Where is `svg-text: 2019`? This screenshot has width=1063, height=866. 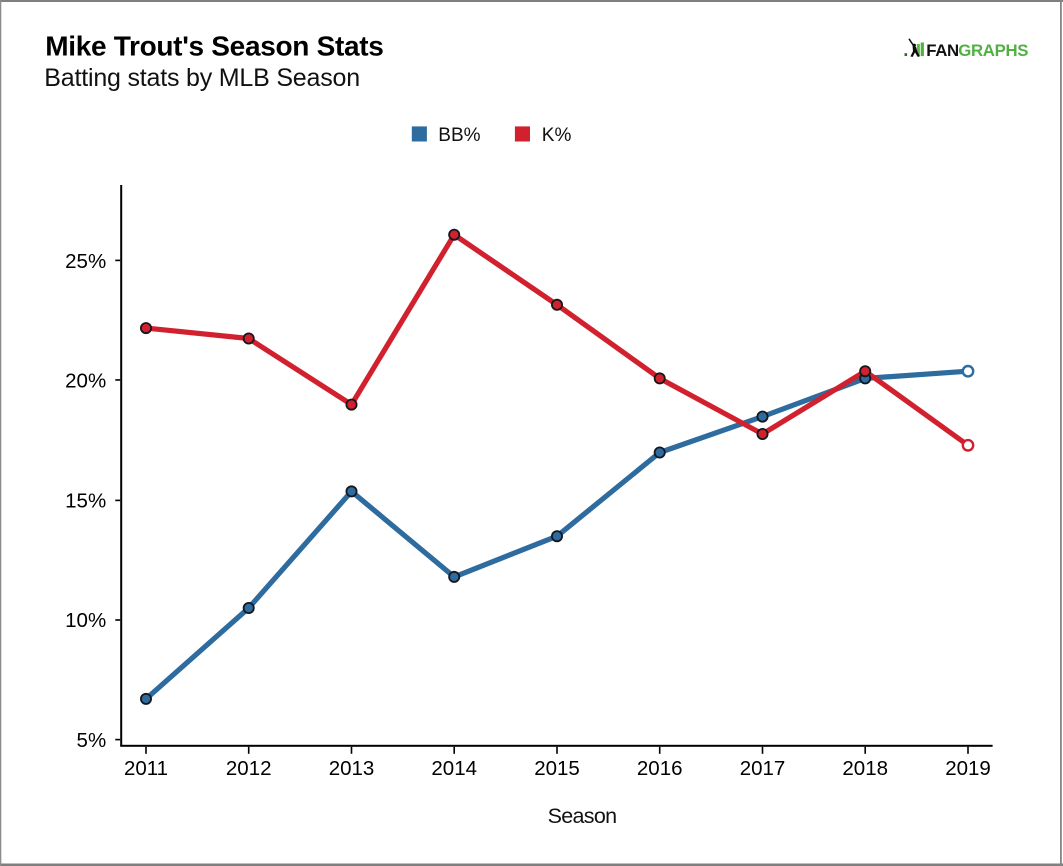 svg-text: 2019 is located at coordinates (968, 768).